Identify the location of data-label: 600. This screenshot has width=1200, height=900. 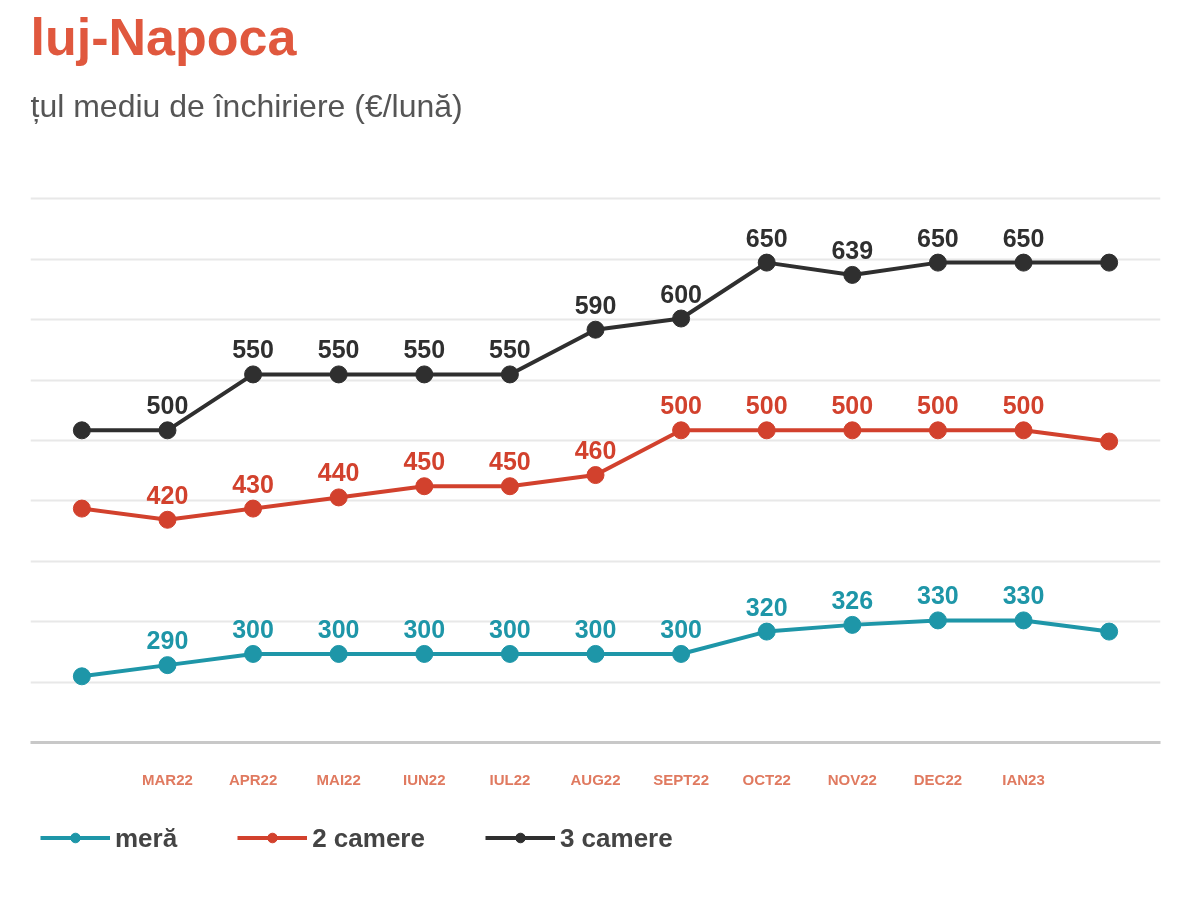
(681, 293).